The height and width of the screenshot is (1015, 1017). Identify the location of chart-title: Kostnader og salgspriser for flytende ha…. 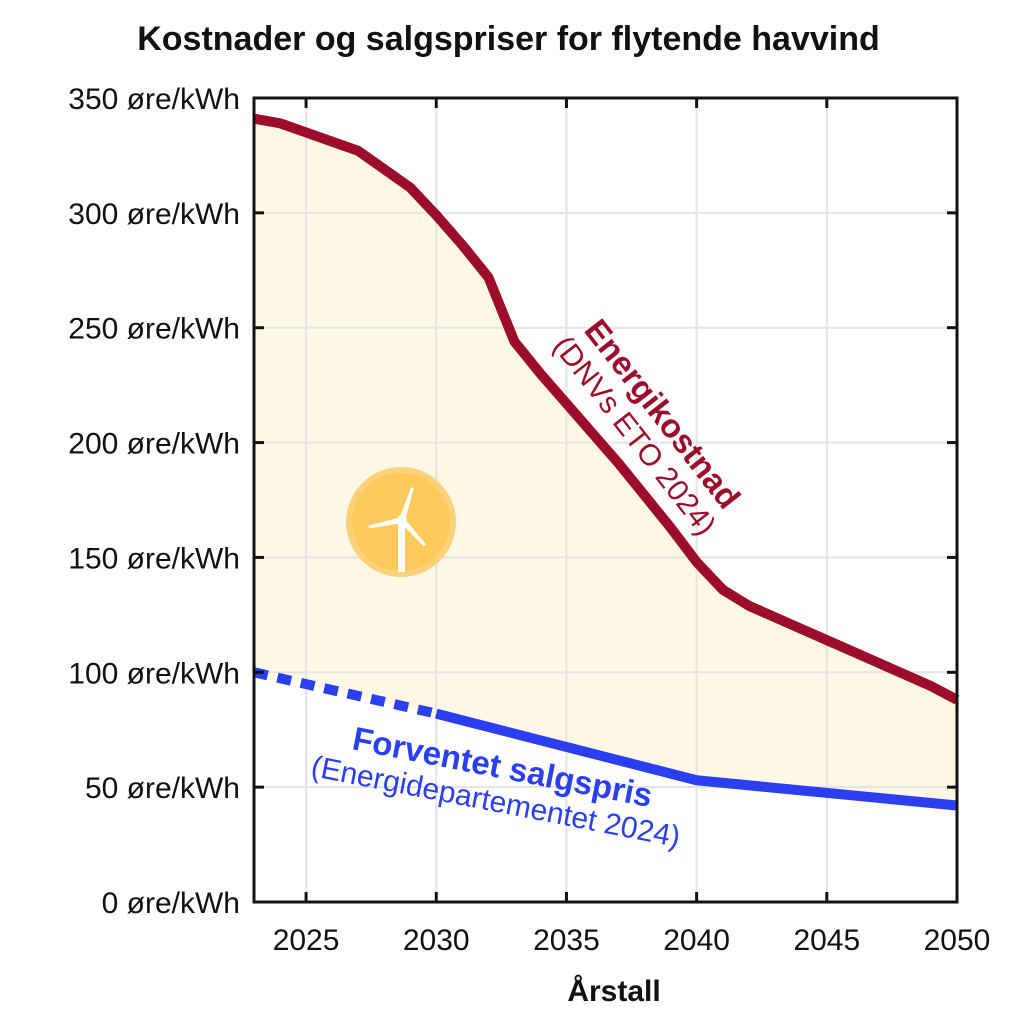
(508, 39).